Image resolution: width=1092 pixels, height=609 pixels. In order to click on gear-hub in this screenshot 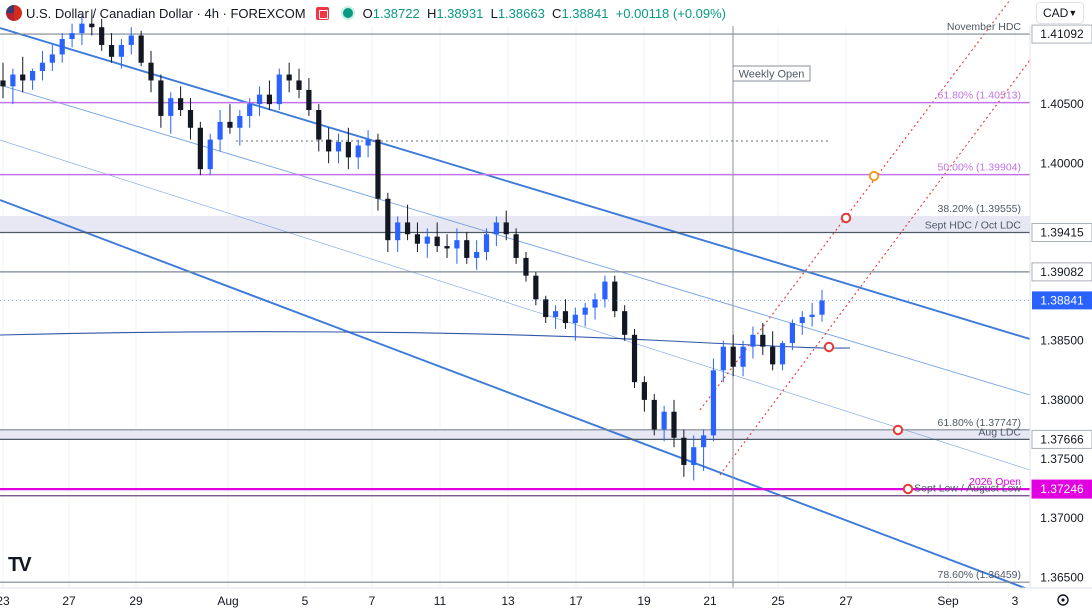, I will do `click(1063, 600)`.